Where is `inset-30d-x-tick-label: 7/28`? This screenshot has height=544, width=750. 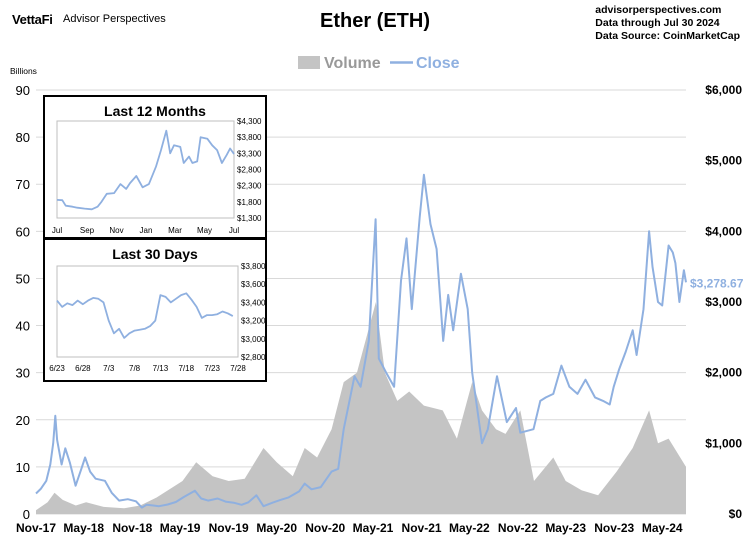
inset-30d-x-tick-label: 7/28 is located at coordinates (238, 368).